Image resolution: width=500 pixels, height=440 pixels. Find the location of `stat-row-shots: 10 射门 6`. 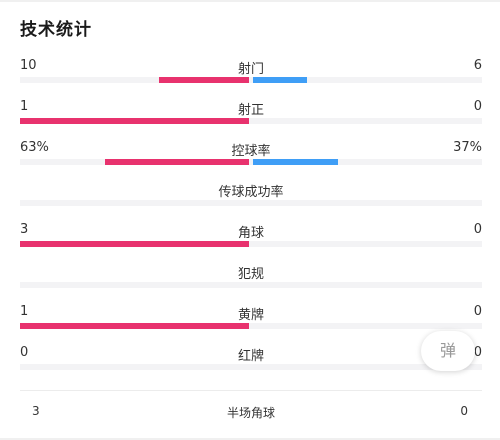

stat-row-shots: 10 射门 6 is located at coordinates (251, 78).